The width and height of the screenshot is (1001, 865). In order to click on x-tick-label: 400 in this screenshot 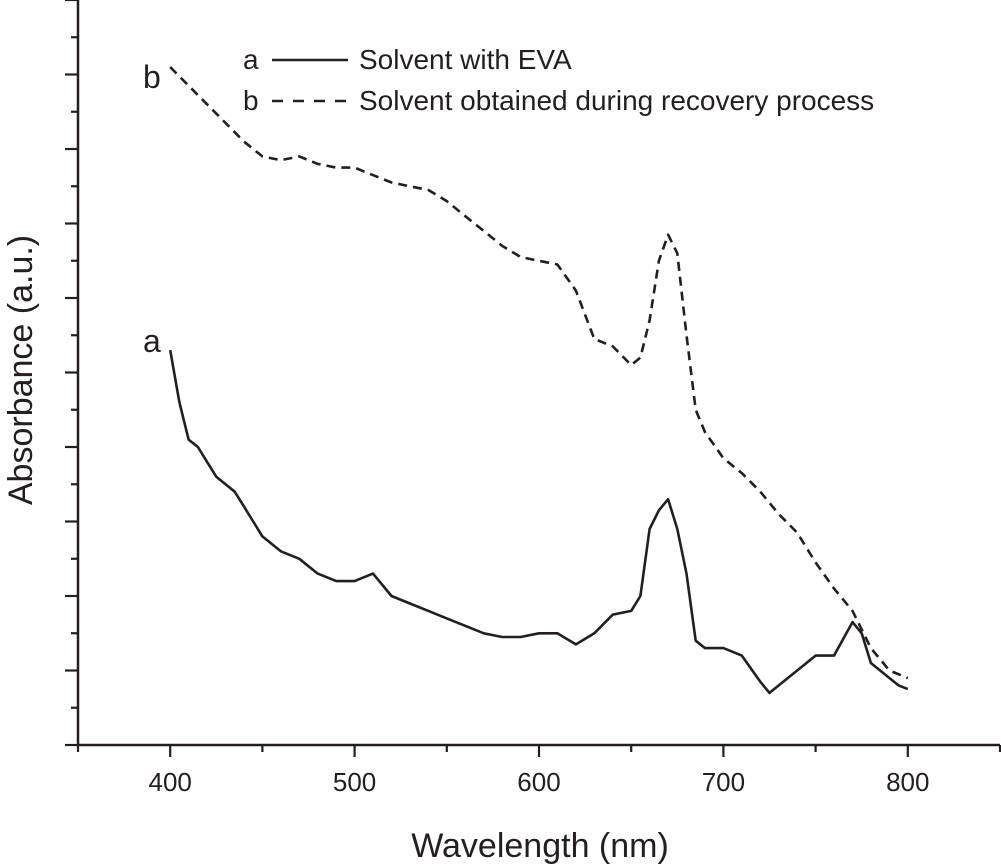, I will do `click(170, 782)`.